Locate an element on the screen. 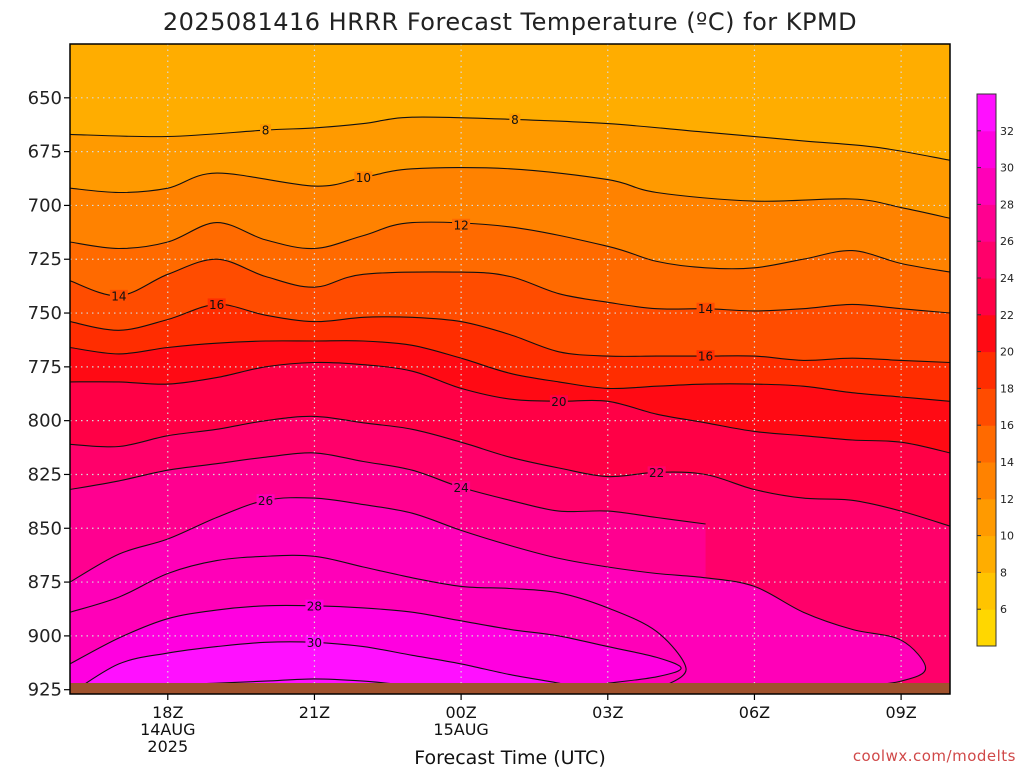  colorbar: 6 8 10 12 14 16 18 20 22 24 26 28 30 32 is located at coordinates (995, 370).